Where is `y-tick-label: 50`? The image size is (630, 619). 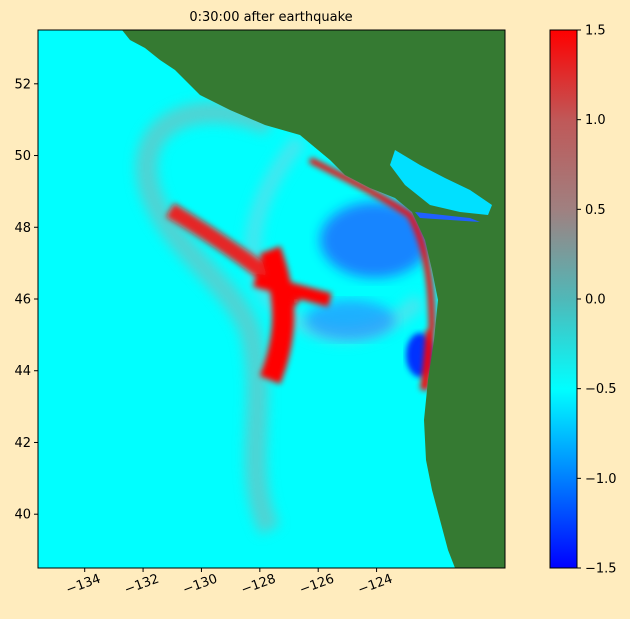
y-tick-label: 50 is located at coordinates (22, 156).